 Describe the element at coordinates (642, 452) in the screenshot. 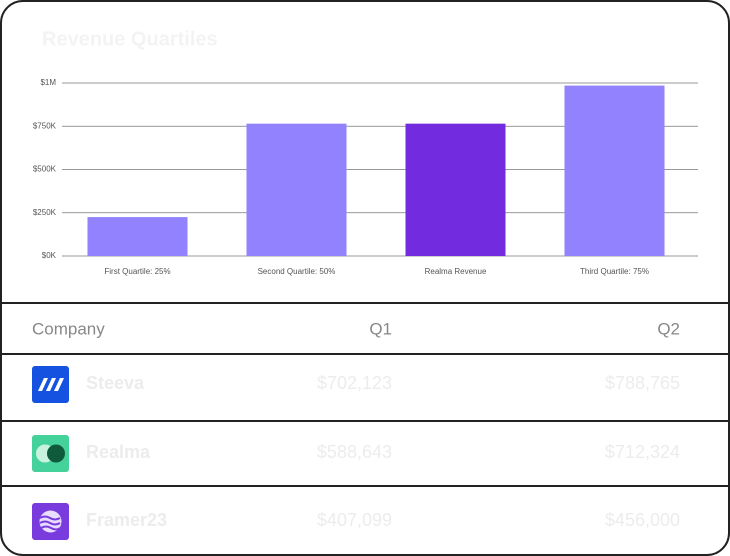

I see `cell-value: $712,324` at that location.